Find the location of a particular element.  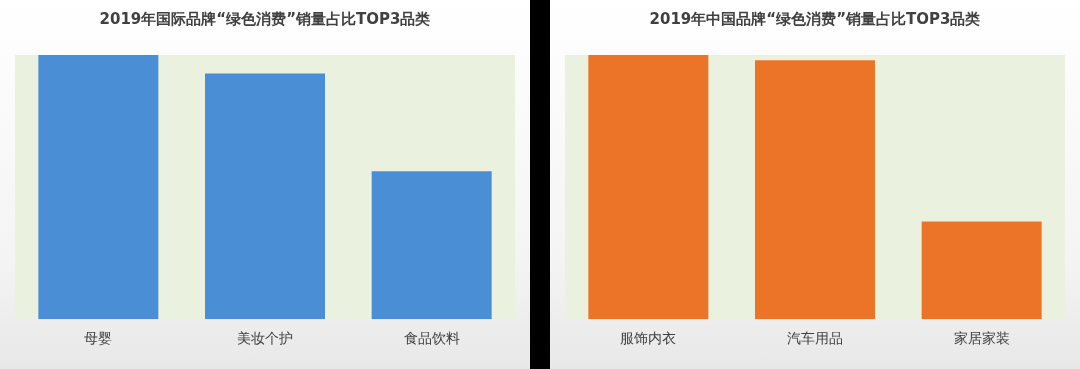

x-tick-label: 美妆个护 is located at coordinates (265, 338).